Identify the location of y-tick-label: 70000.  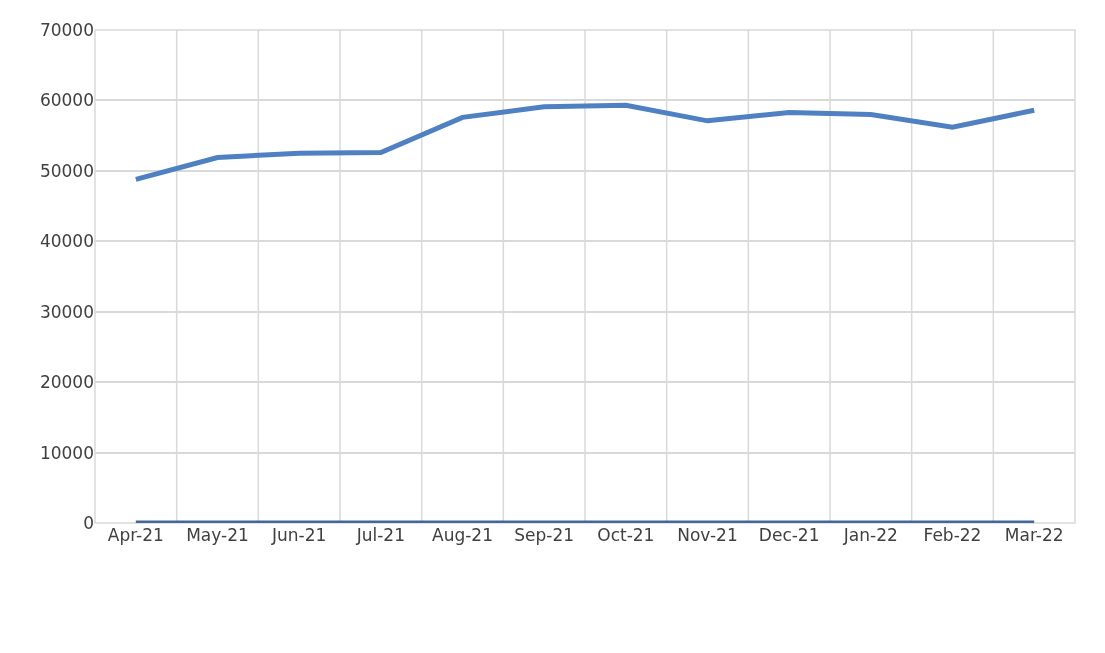
(66, 29).